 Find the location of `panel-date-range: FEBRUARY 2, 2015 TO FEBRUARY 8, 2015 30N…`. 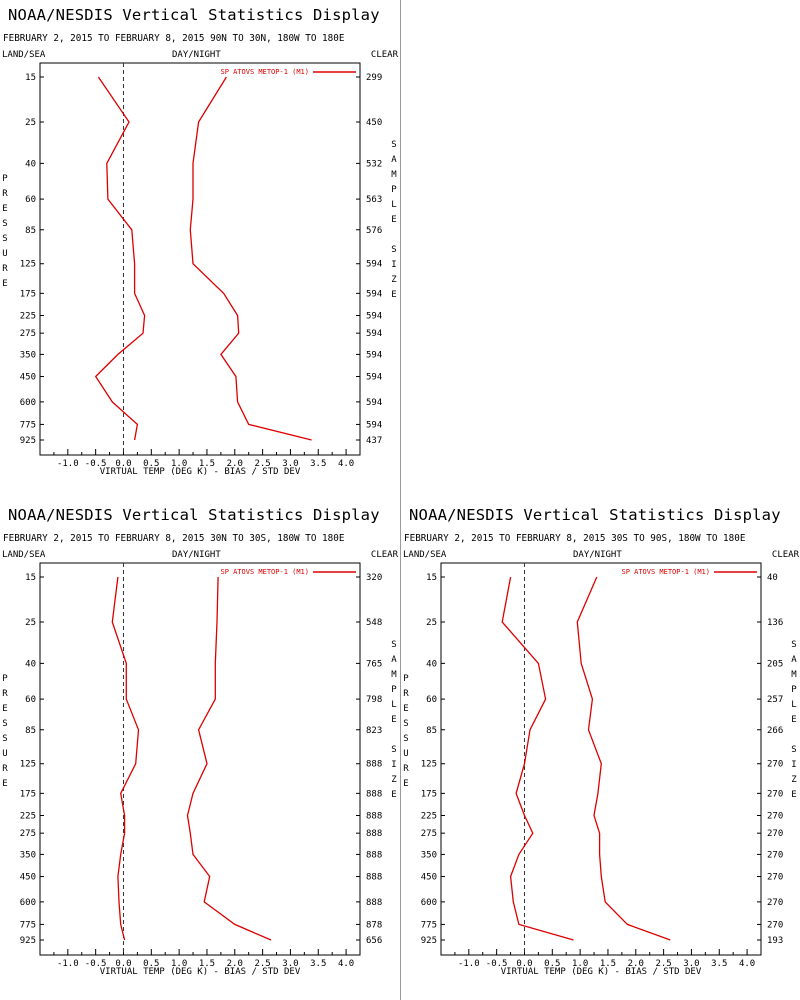

panel-date-range: FEBRUARY 2, 2015 TO FEBRUARY 8, 2015 30N… is located at coordinates (174, 538).